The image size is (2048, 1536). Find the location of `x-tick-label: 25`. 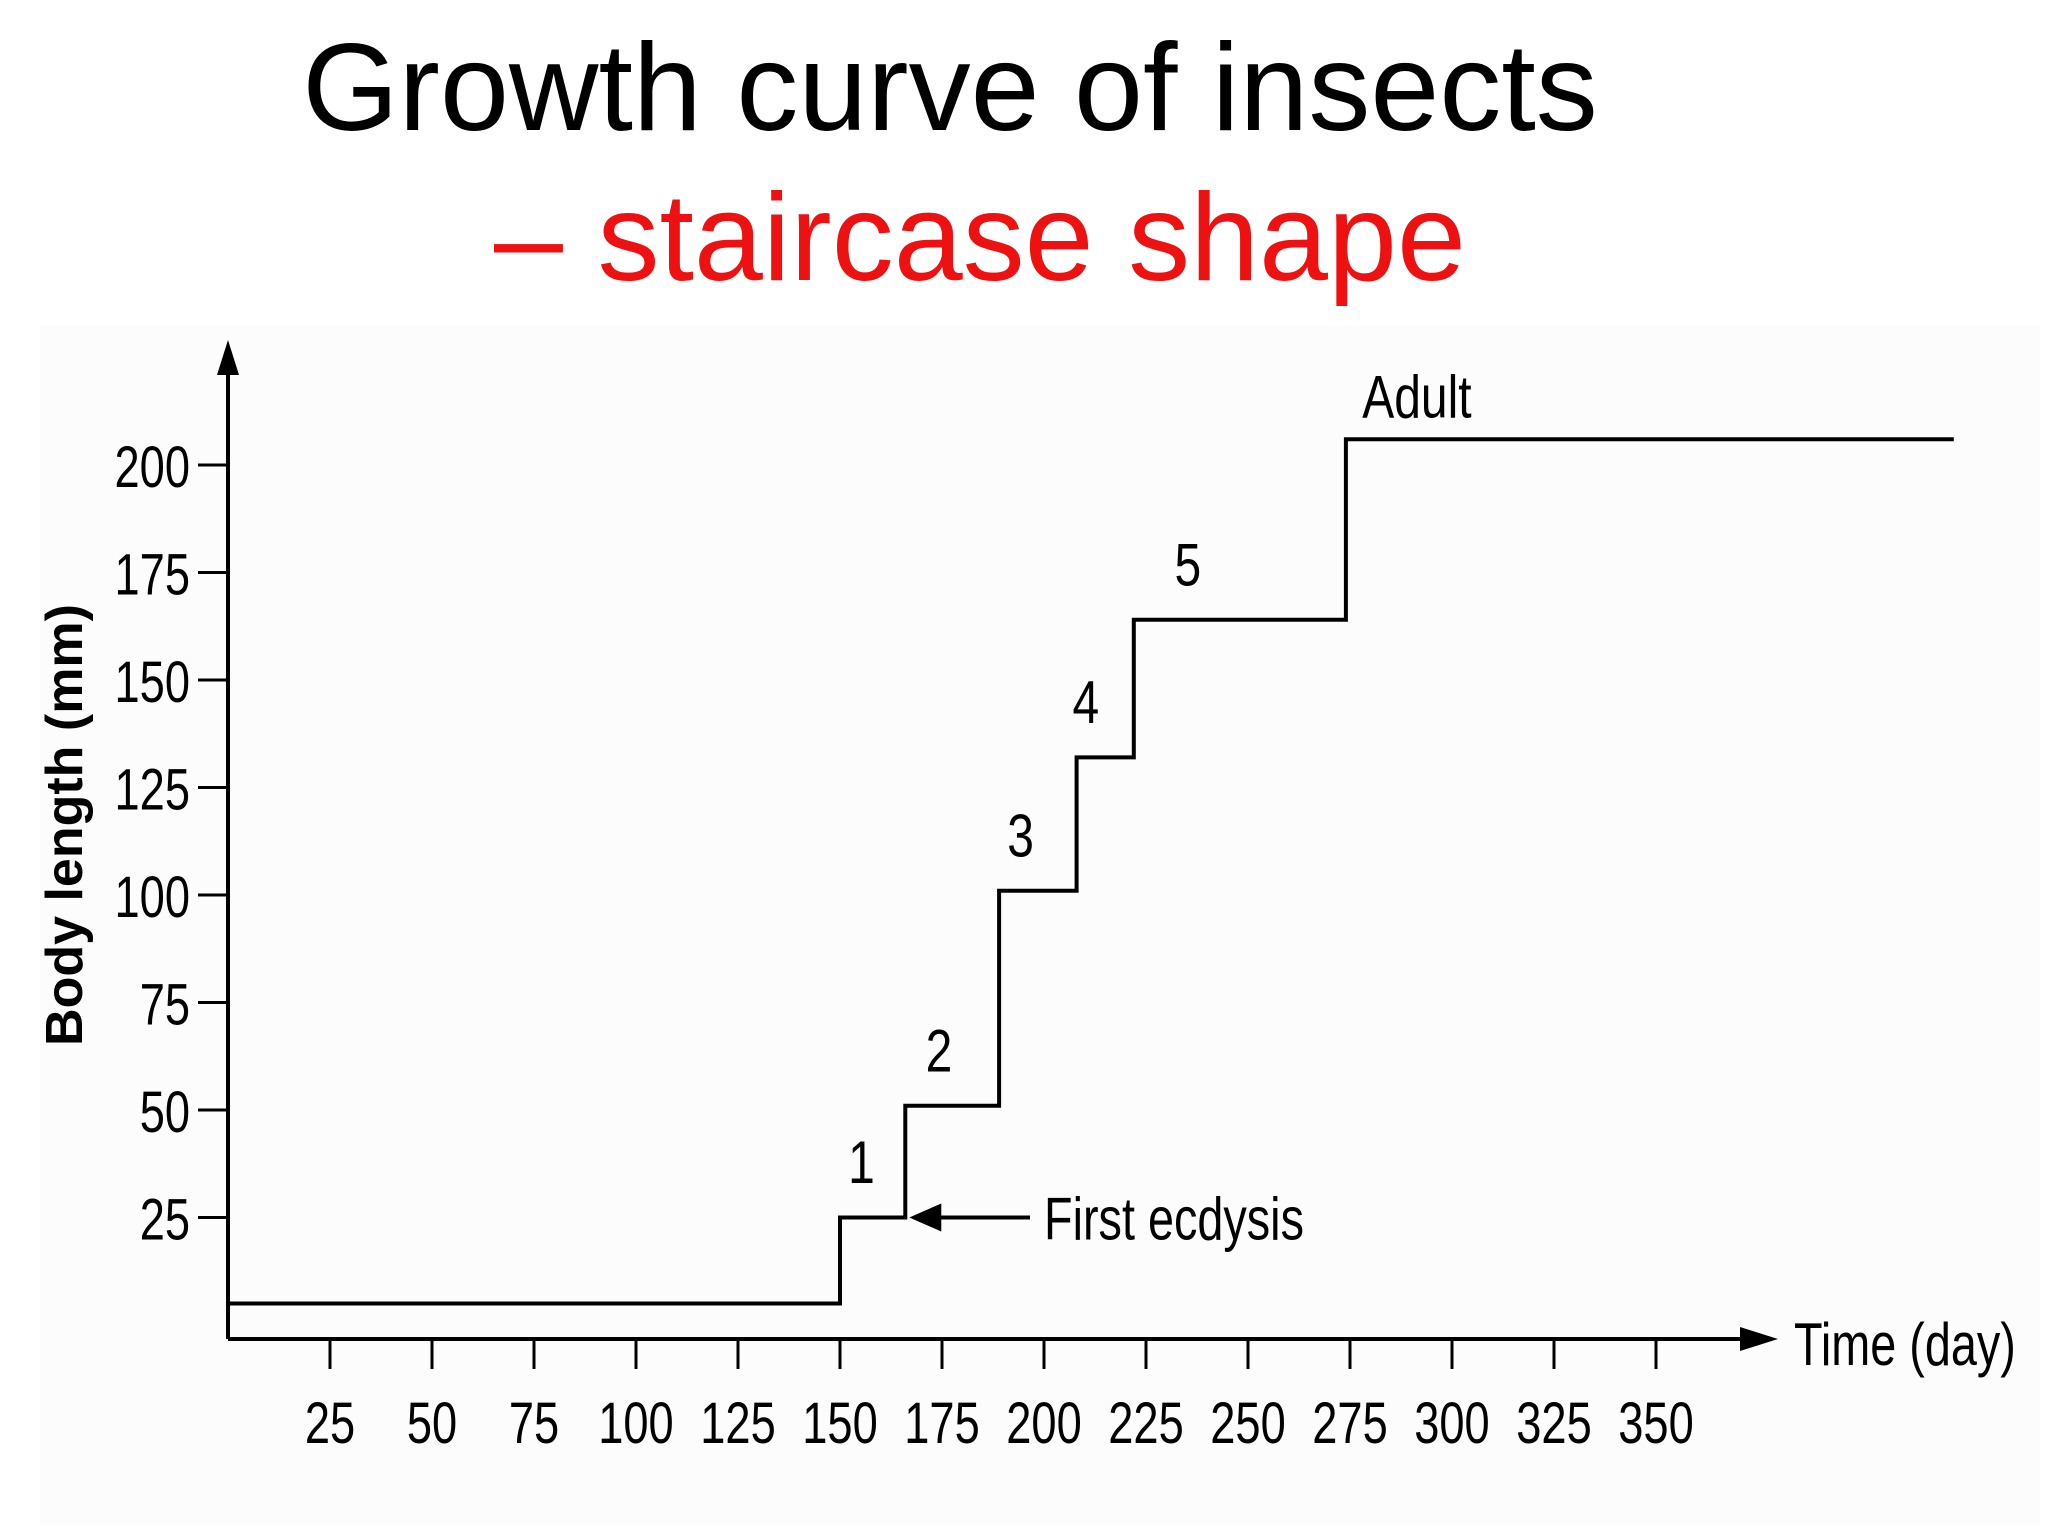

x-tick-label: 25 is located at coordinates (330, 1424).